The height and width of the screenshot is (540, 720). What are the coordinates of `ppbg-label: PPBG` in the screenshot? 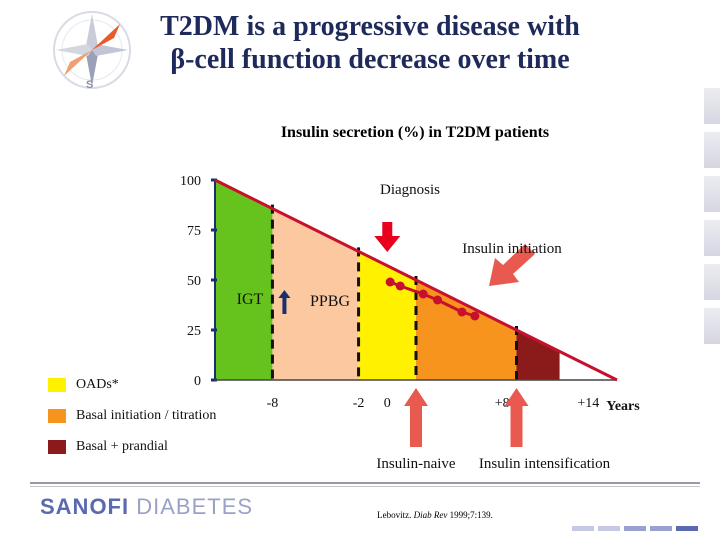 It's located at (330, 301).